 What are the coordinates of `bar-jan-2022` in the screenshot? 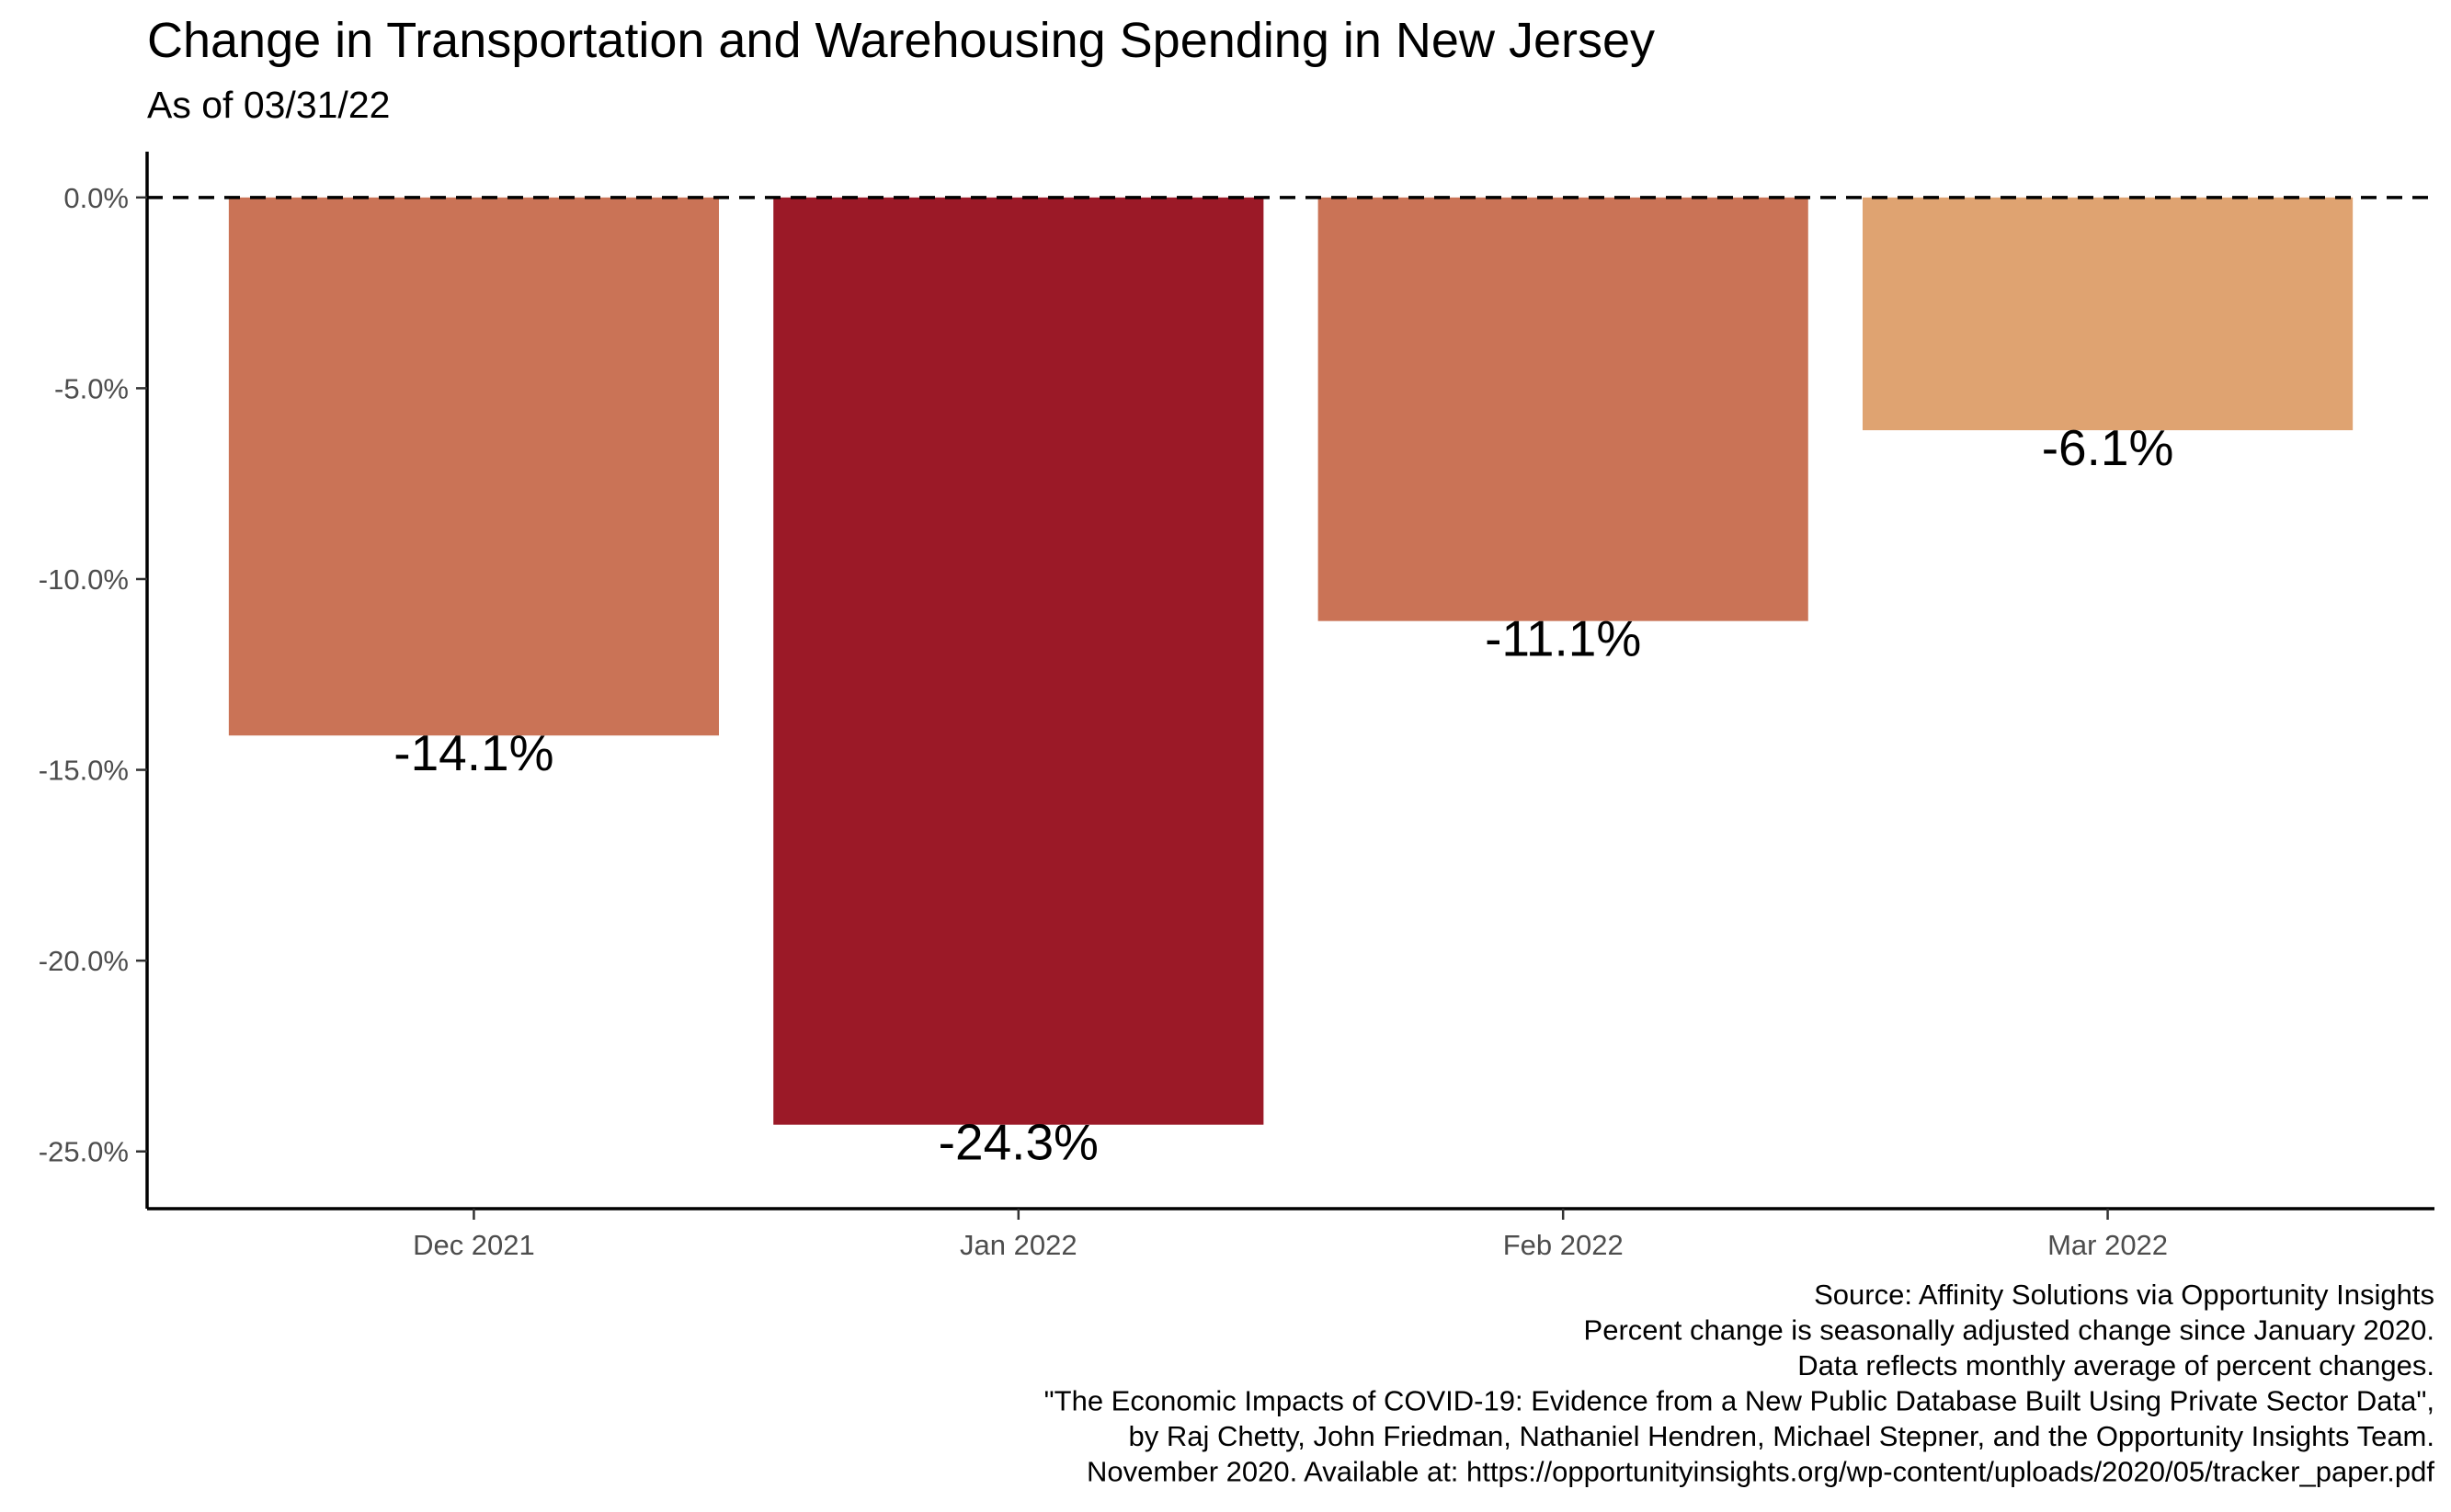 It's located at (1018, 661).